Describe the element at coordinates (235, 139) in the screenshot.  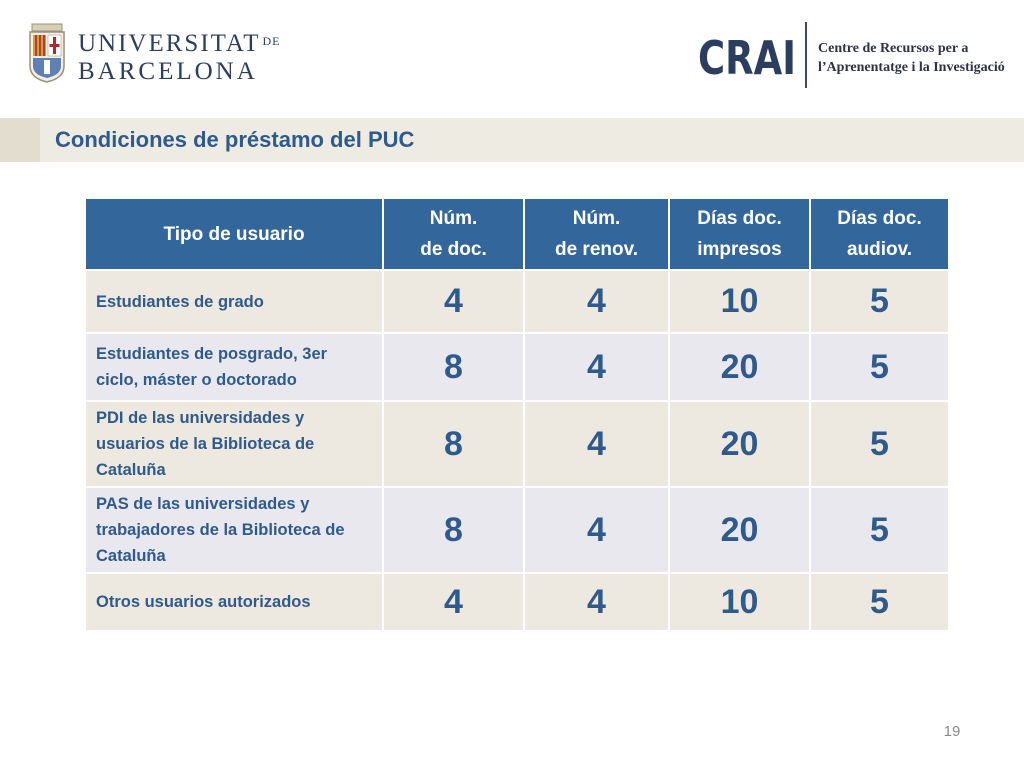
I see `page-title: Condiciones de préstamo del PUC` at that location.